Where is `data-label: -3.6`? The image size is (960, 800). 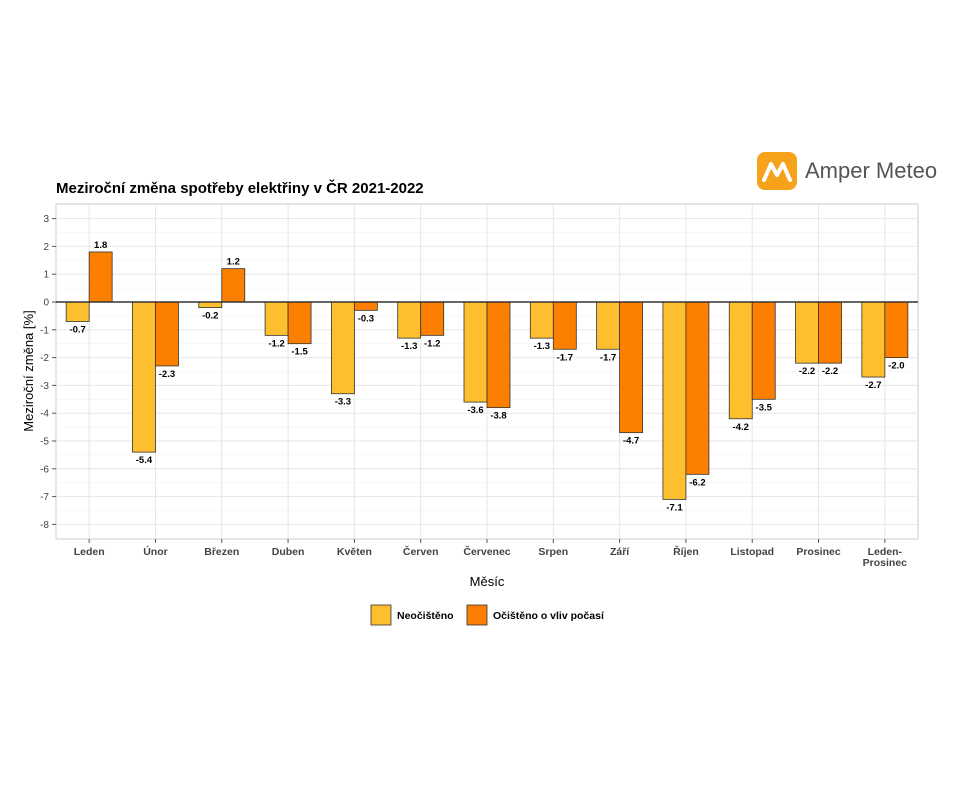
data-label: -3.6 is located at coordinates (475, 410).